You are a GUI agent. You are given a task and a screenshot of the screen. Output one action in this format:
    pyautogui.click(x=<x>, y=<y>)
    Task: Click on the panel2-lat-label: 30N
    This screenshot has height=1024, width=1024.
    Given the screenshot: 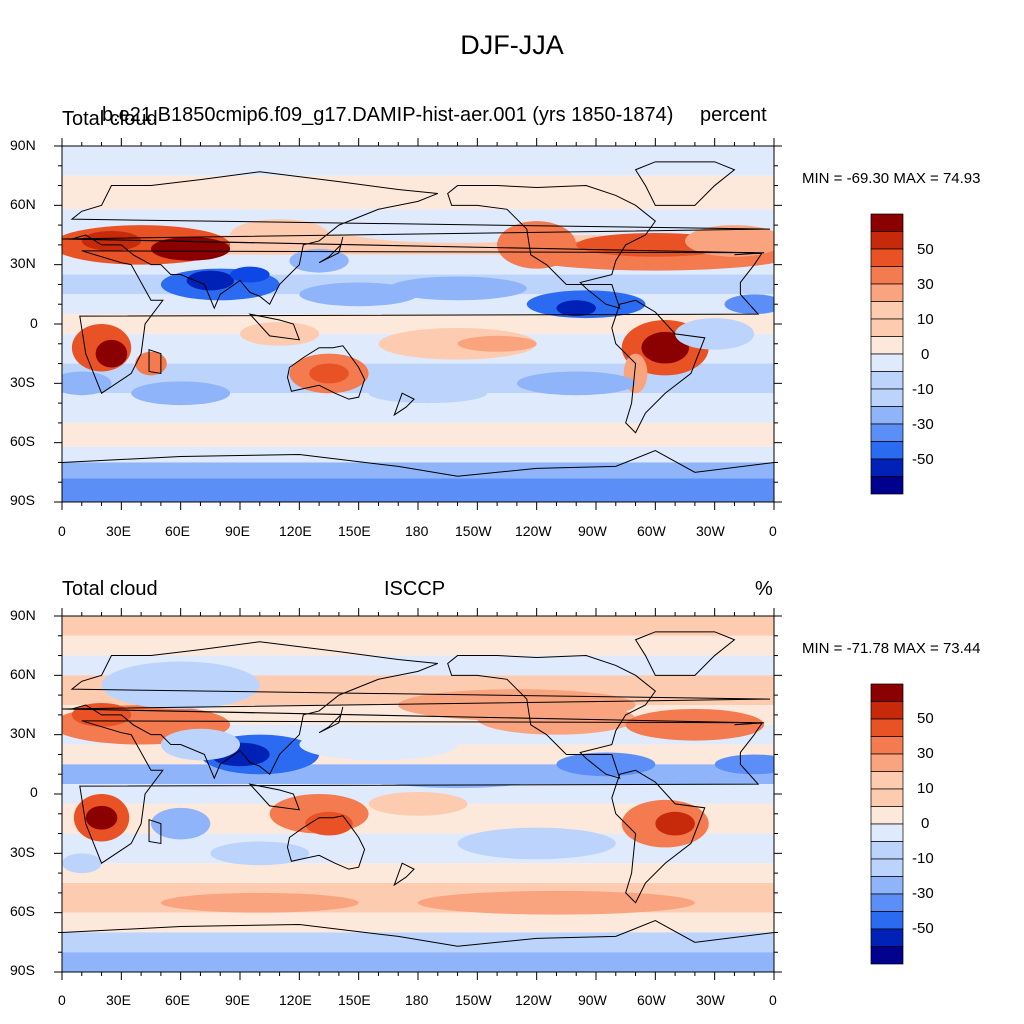 What is the action you would take?
    pyautogui.click(x=23, y=733)
    